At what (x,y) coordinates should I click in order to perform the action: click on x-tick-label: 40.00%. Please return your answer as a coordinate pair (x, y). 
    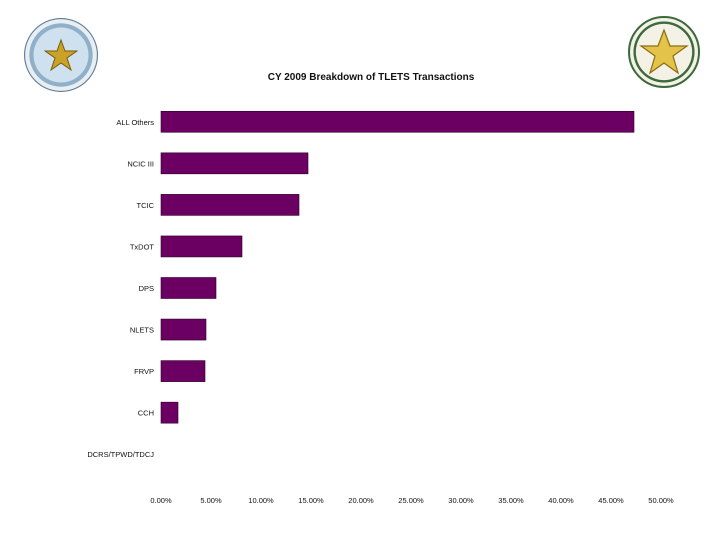
    Looking at the image, I should click on (561, 500).